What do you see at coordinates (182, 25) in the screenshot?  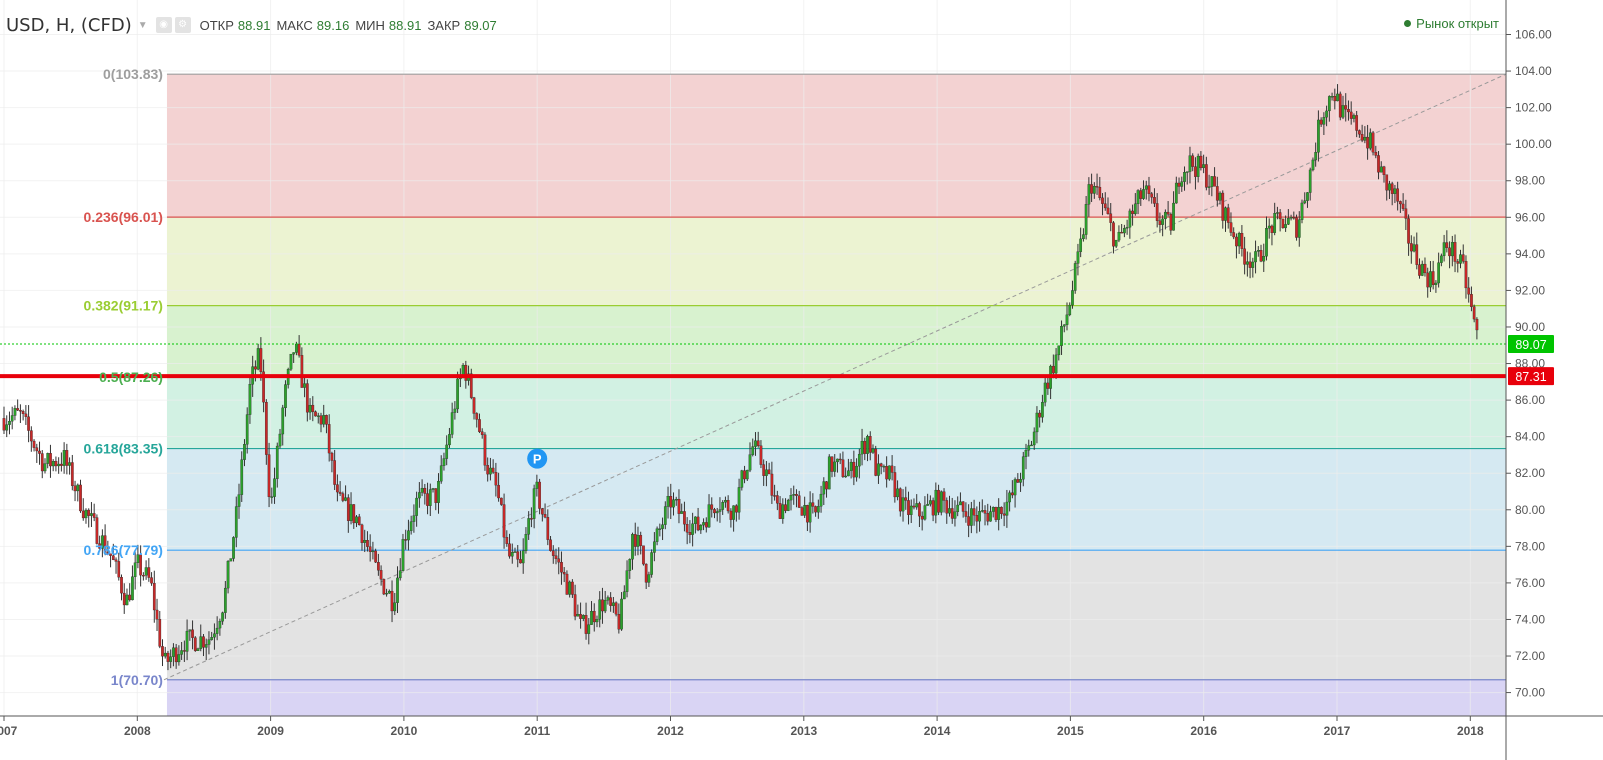 I see `gear-icon: ⚙` at bounding box center [182, 25].